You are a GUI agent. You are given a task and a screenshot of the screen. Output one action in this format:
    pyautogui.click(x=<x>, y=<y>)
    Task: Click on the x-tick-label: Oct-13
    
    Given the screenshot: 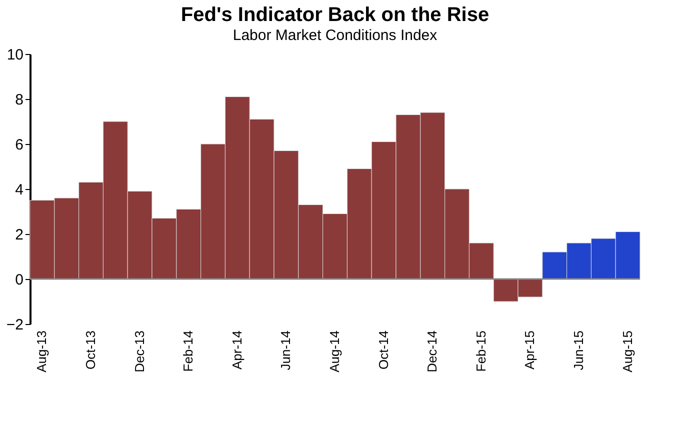 What is the action you would take?
    pyautogui.click(x=90, y=350)
    